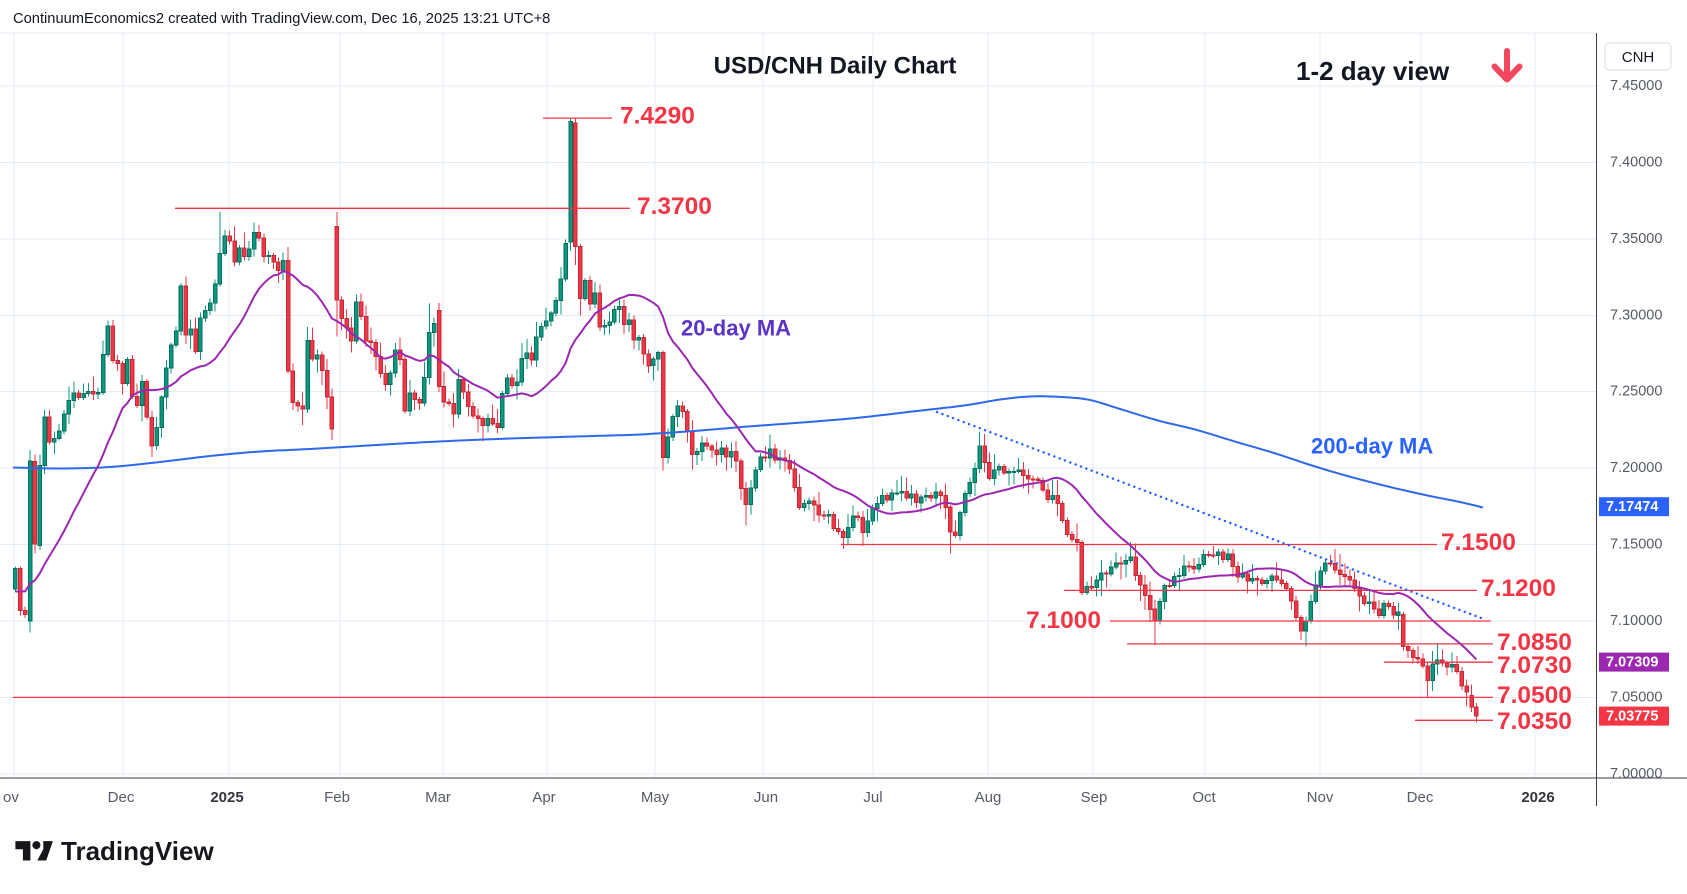 The width and height of the screenshot is (1687, 894). What do you see at coordinates (1636, 545) in the screenshot?
I see `svg-text: 7.15000` at bounding box center [1636, 545].